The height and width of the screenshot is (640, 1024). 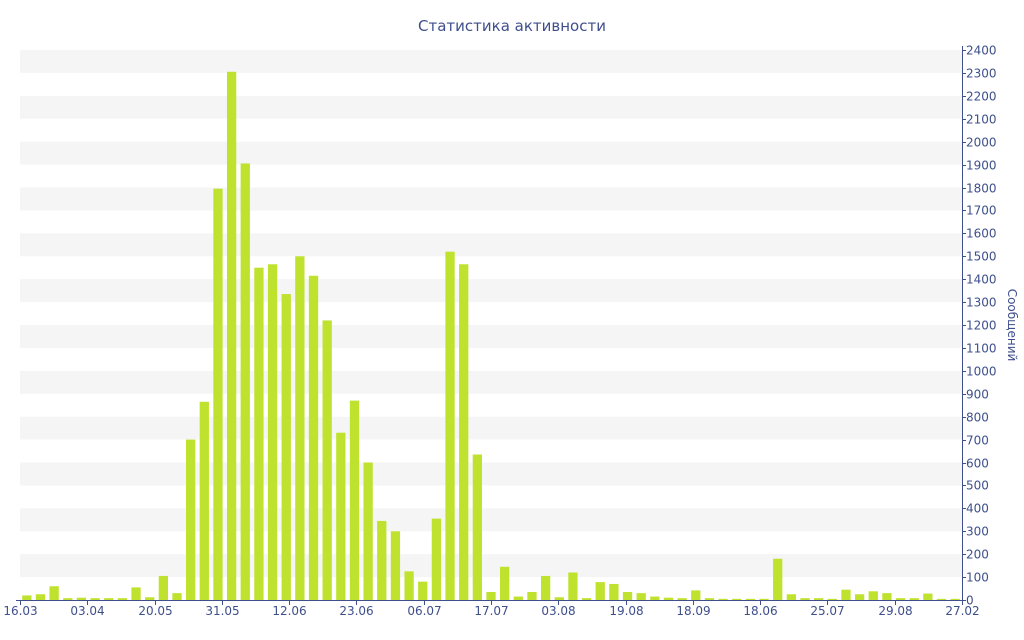 I want to click on y-tick-label: 2000, so click(x=981, y=143).